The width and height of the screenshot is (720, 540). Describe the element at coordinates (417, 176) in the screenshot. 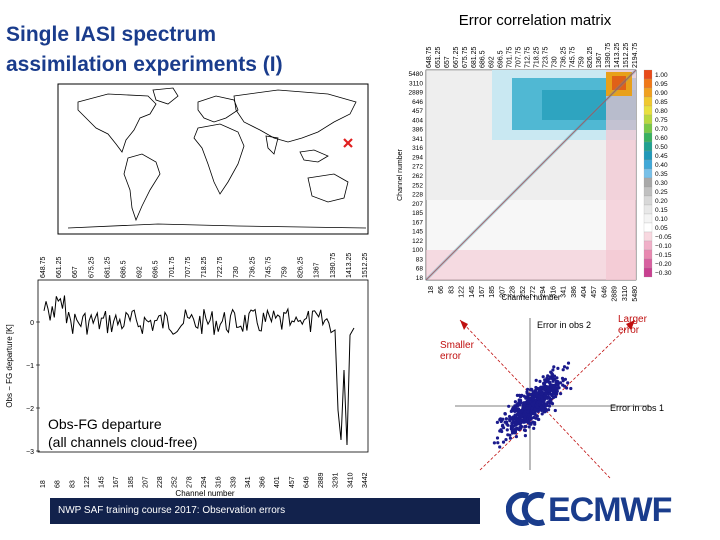

I see `matrix-left-tick-label: 262` at that location.